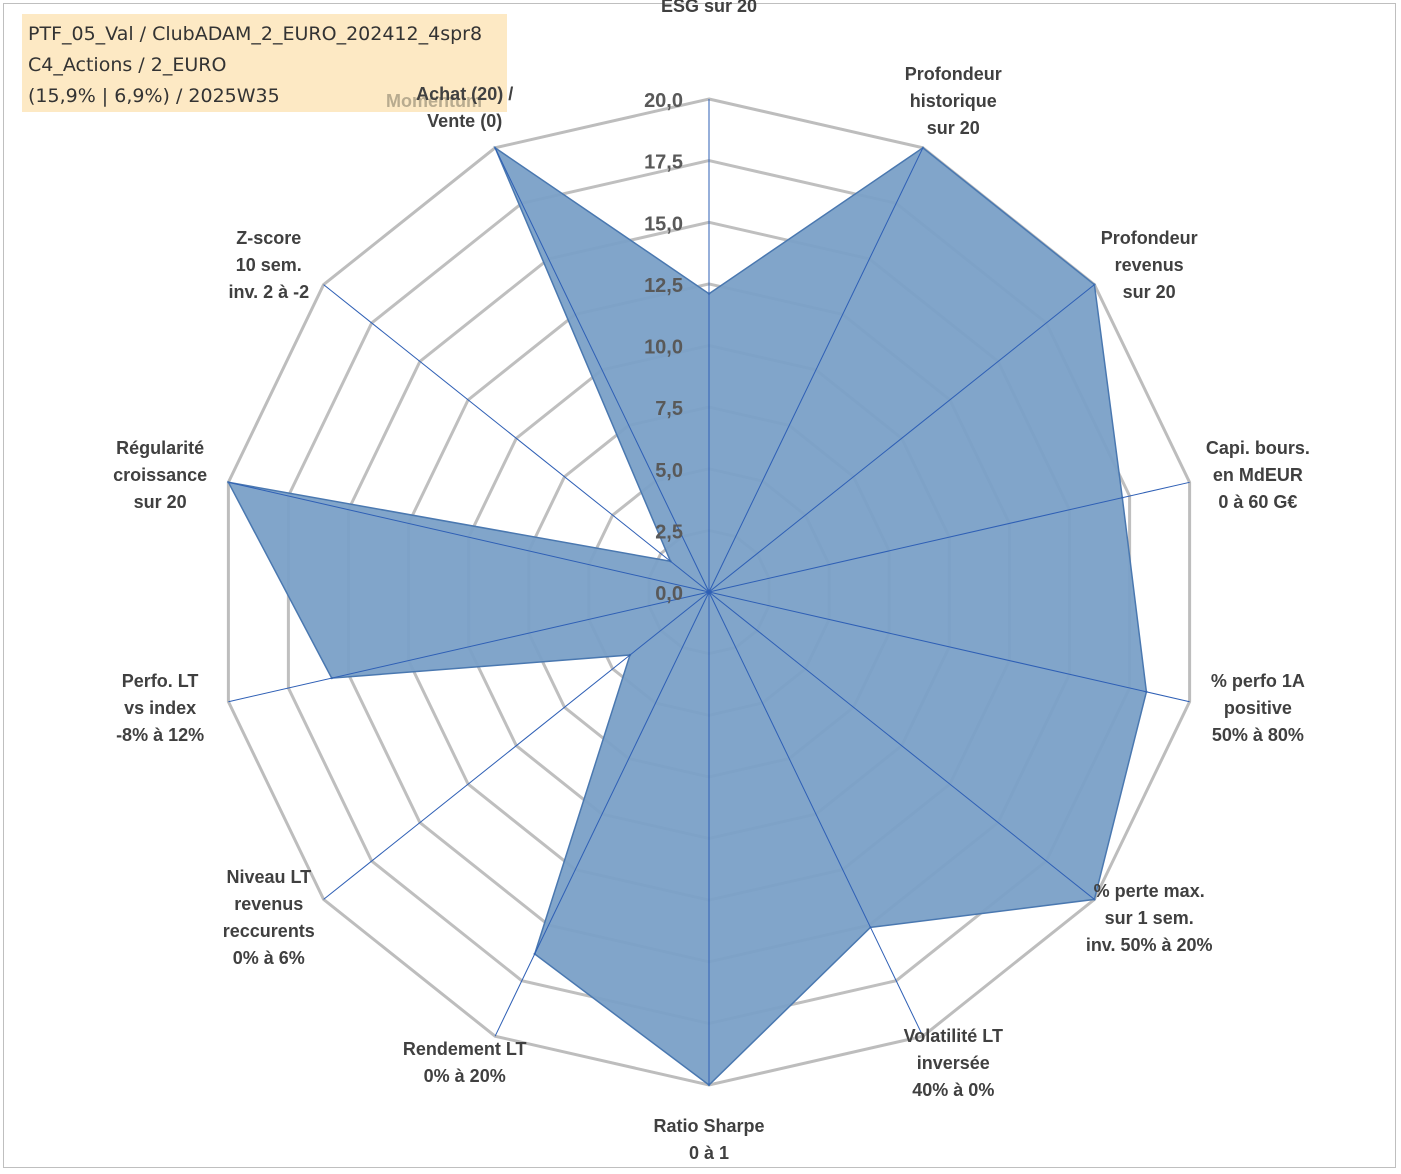  What do you see at coordinates (269, 877) in the screenshot?
I see `axis-label-line: Niveau LT` at bounding box center [269, 877].